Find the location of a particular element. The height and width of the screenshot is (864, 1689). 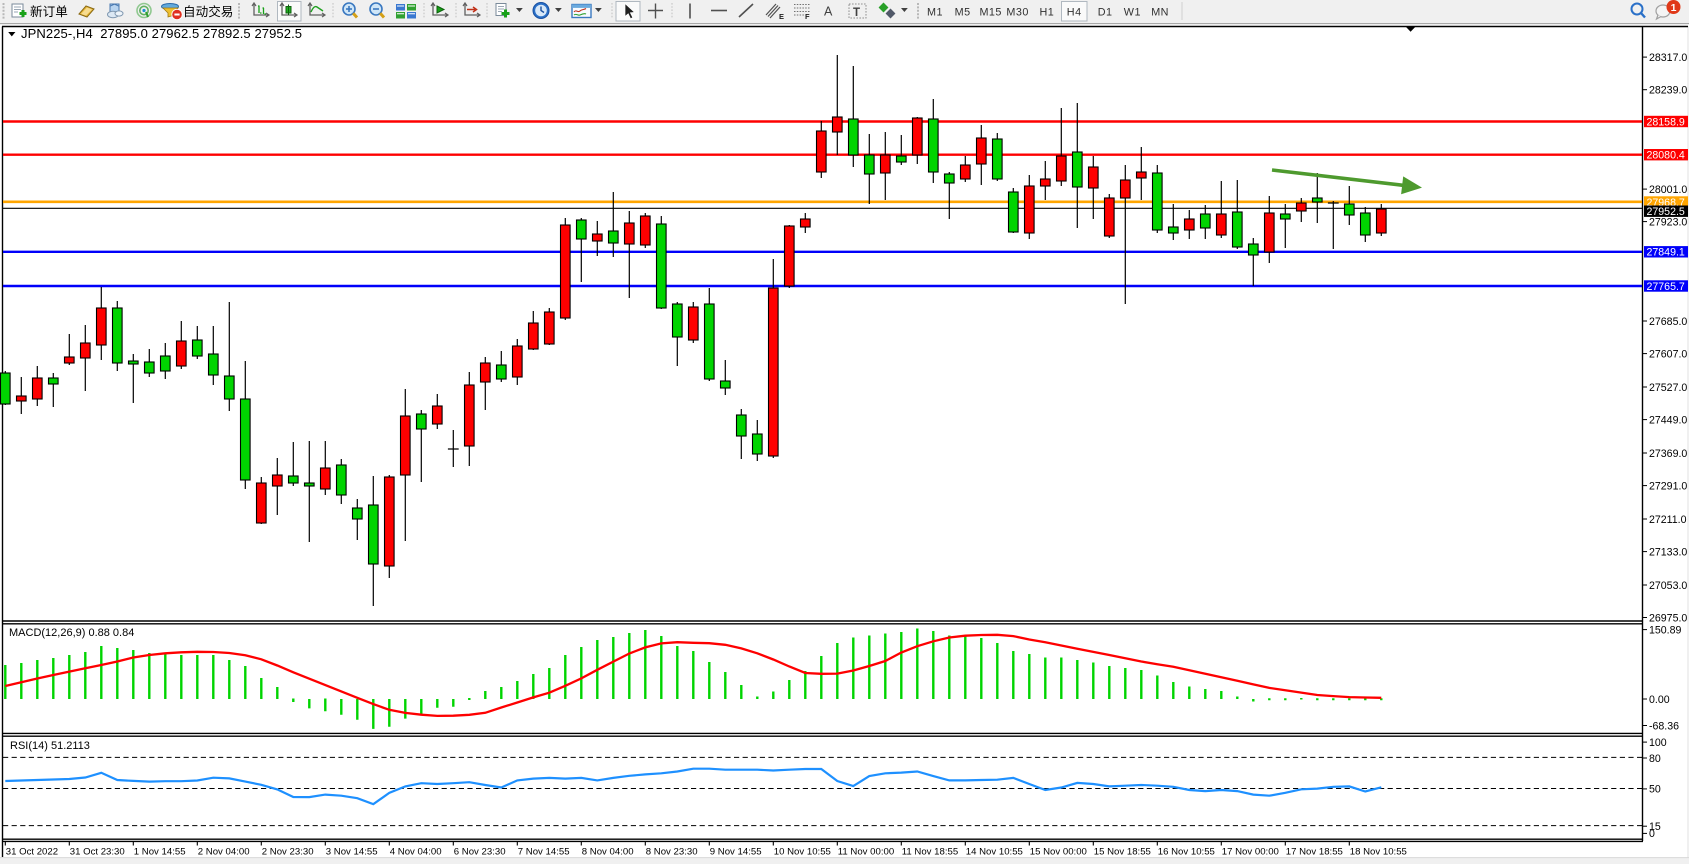

svg-text: 17 Nov 00:00 is located at coordinates (1250, 852).